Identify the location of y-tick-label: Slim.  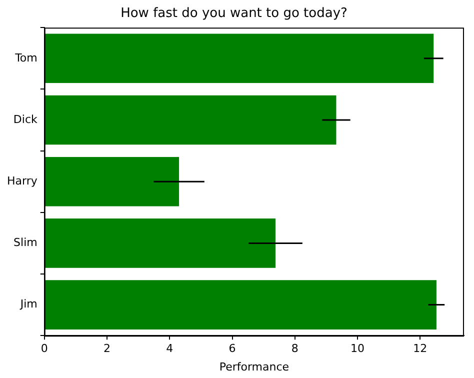
(26, 243).